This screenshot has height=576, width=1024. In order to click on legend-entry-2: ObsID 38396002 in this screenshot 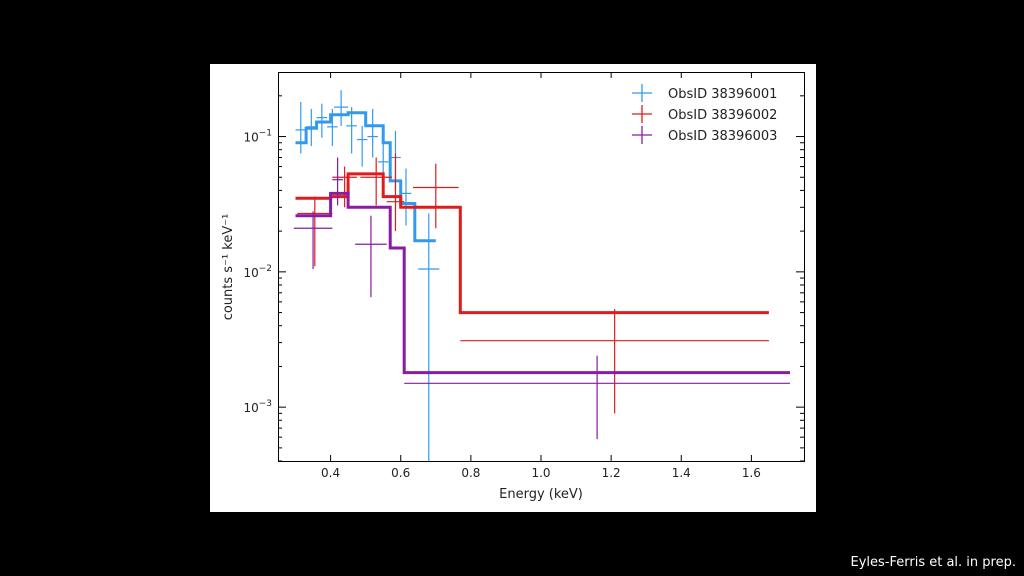, I will do `click(704, 114)`.